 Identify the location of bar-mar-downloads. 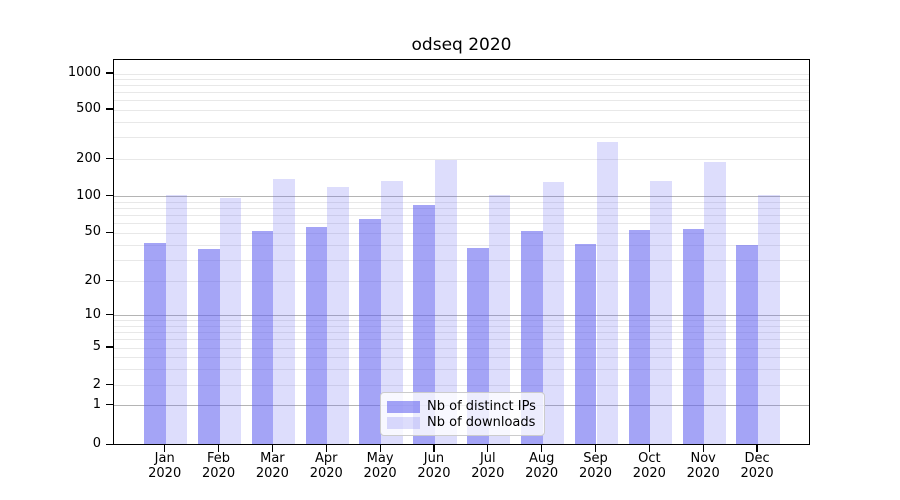
(284, 311).